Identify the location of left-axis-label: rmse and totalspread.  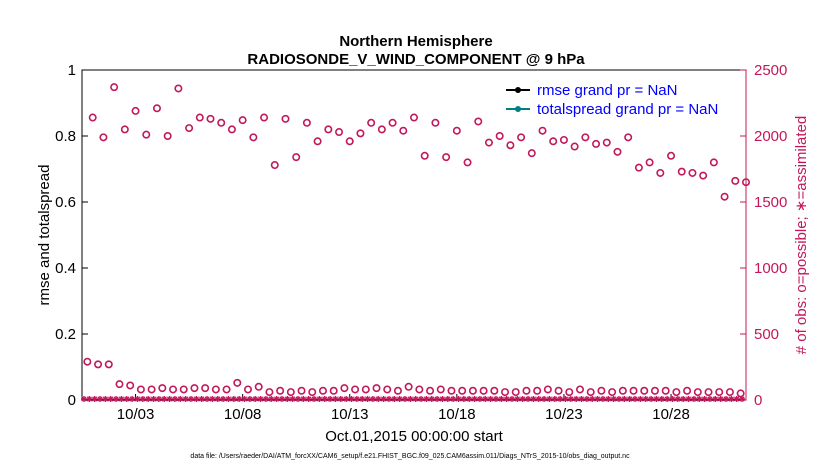
(44, 235).